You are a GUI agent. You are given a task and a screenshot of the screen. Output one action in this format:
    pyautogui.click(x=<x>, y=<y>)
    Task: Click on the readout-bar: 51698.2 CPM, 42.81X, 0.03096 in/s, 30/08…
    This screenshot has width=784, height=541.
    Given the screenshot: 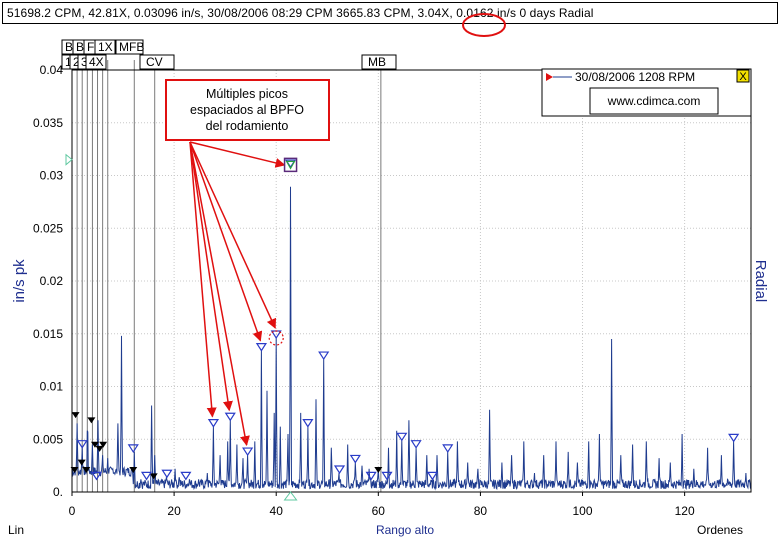 What is the action you would take?
    pyautogui.click(x=390, y=13)
    